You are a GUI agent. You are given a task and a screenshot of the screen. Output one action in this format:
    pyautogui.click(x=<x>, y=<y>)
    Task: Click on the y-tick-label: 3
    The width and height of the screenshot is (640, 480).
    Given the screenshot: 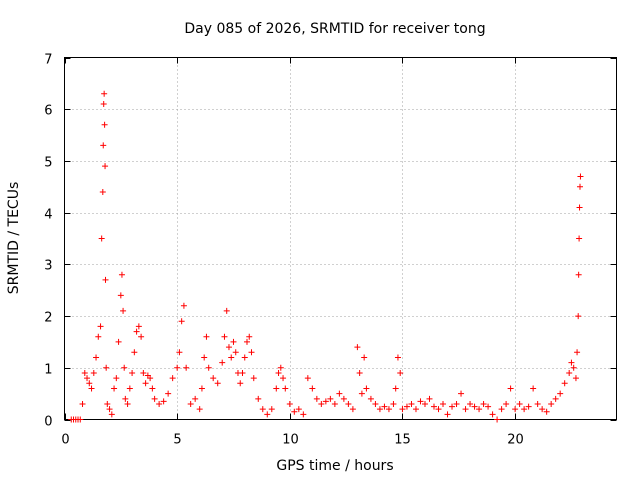 What is the action you would take?
    pyautogui.click(x=48, y=266)
    